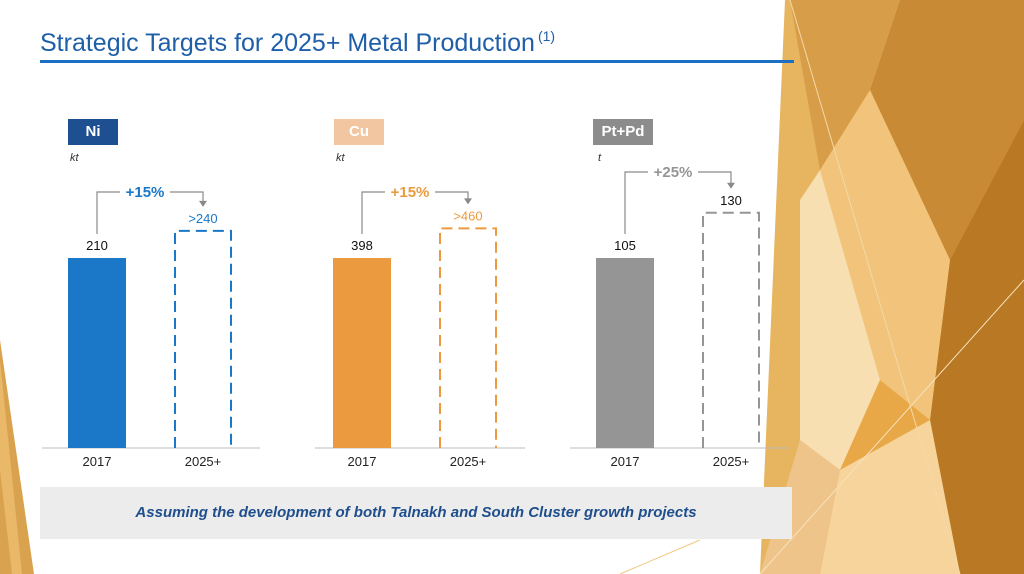  What do you see at coordinates (410, 192) in the screenshot?
I see `cu-growth-label: +15%` at bounding box center [410, 192].